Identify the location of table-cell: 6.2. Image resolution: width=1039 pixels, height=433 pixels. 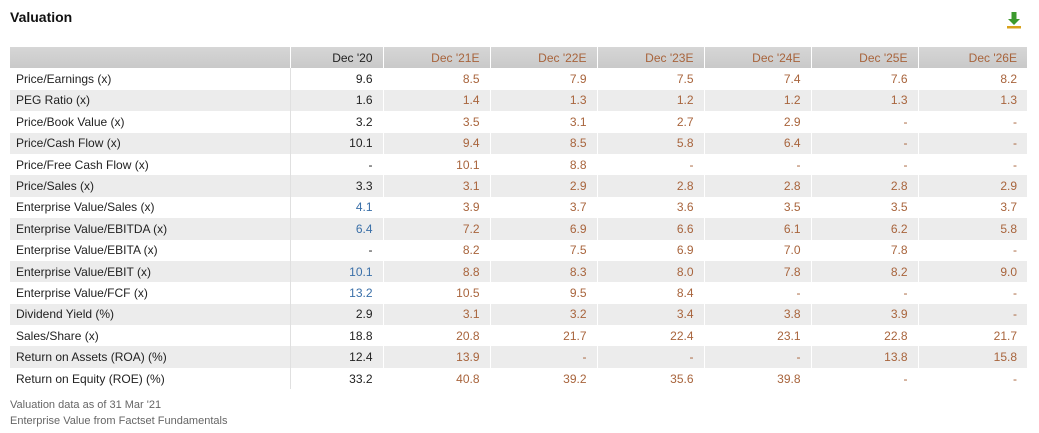
(865, 229).